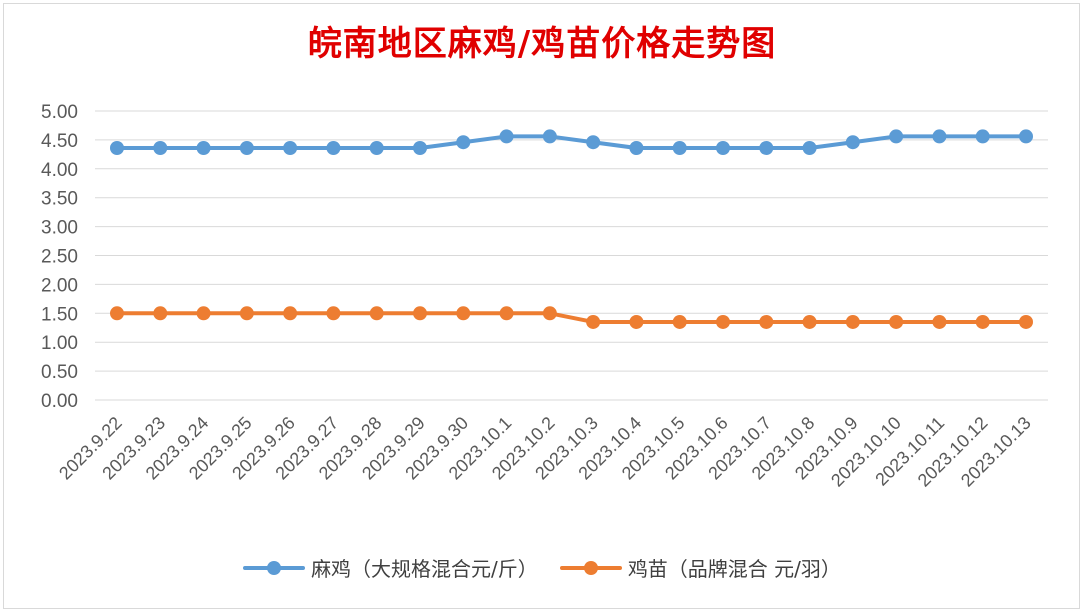 The image size is (1084, 613). Describe the element at coordinates (59, 112) in the screenshot. I see `y-tick-label: 5.00` at that location.